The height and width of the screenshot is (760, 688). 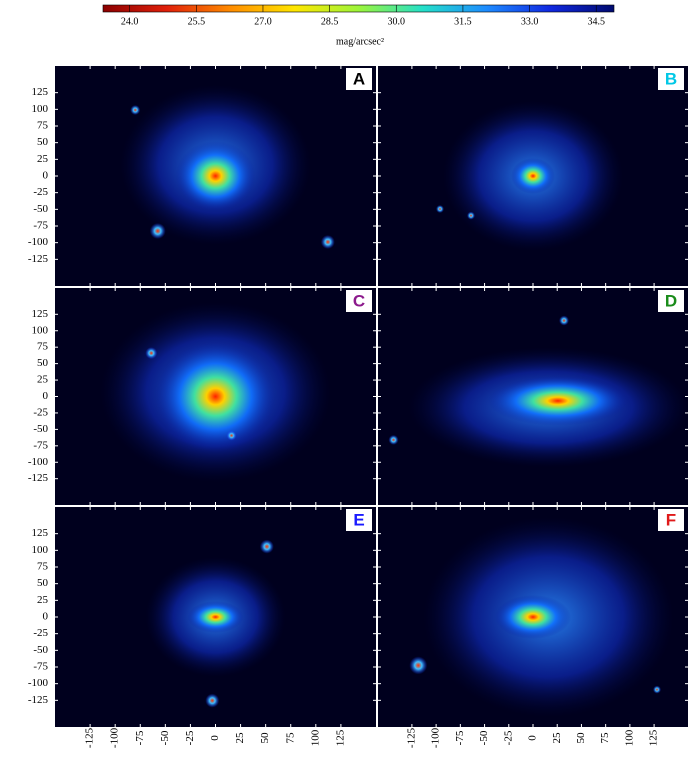 I want to click on panel: A, so click(x=215, y=176).